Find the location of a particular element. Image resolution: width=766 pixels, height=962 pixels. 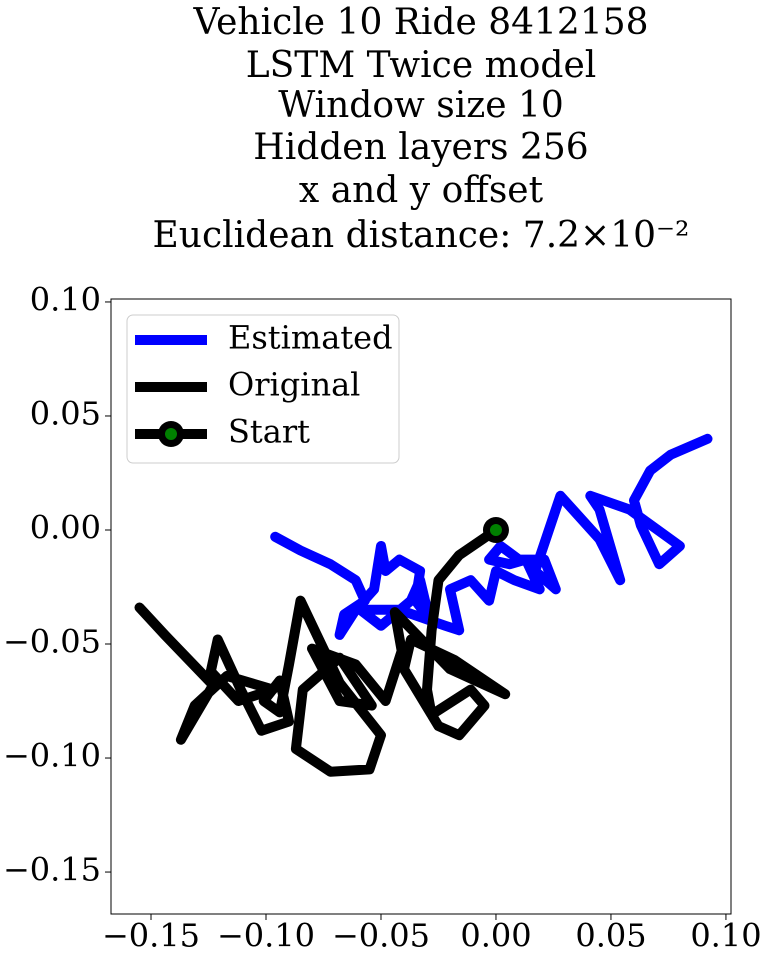

legend-label: Estimated is located at coordinates (310, 338).